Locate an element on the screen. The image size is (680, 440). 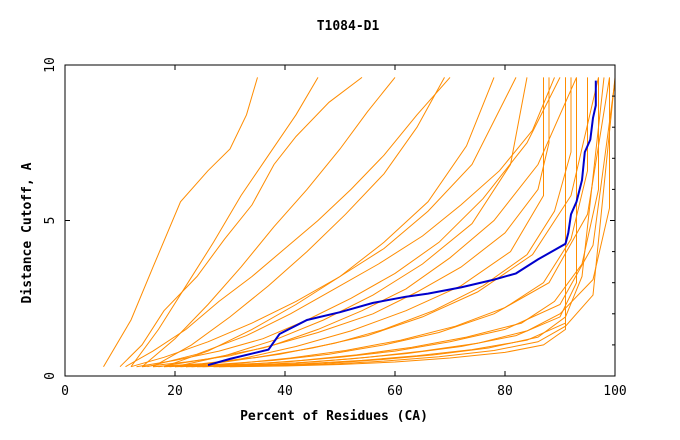
y-tick-label: 0 is located at coordinates (50, 376).